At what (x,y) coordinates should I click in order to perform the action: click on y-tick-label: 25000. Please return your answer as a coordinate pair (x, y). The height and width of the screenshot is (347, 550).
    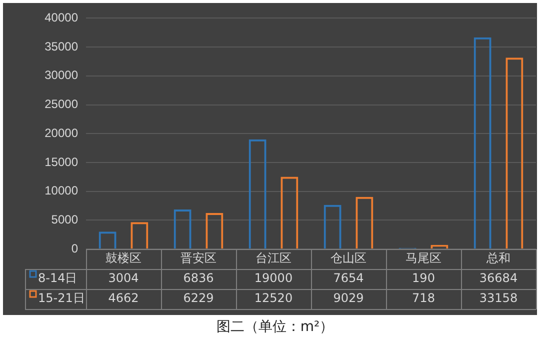
    Looking at the image, I should click on (61, 104).